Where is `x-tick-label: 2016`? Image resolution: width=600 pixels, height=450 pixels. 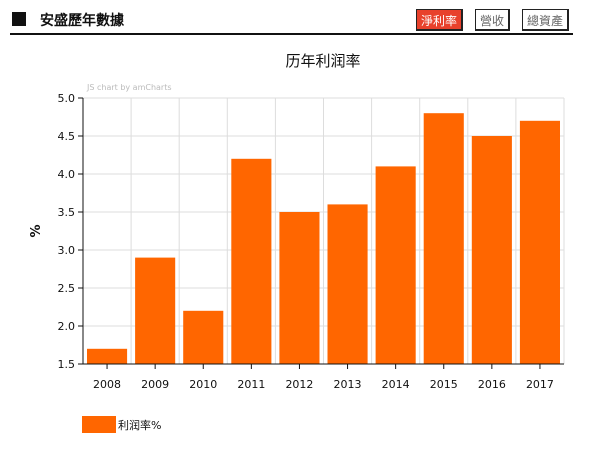 x-tick-label: 2016 is located at coordinates (492, 384).